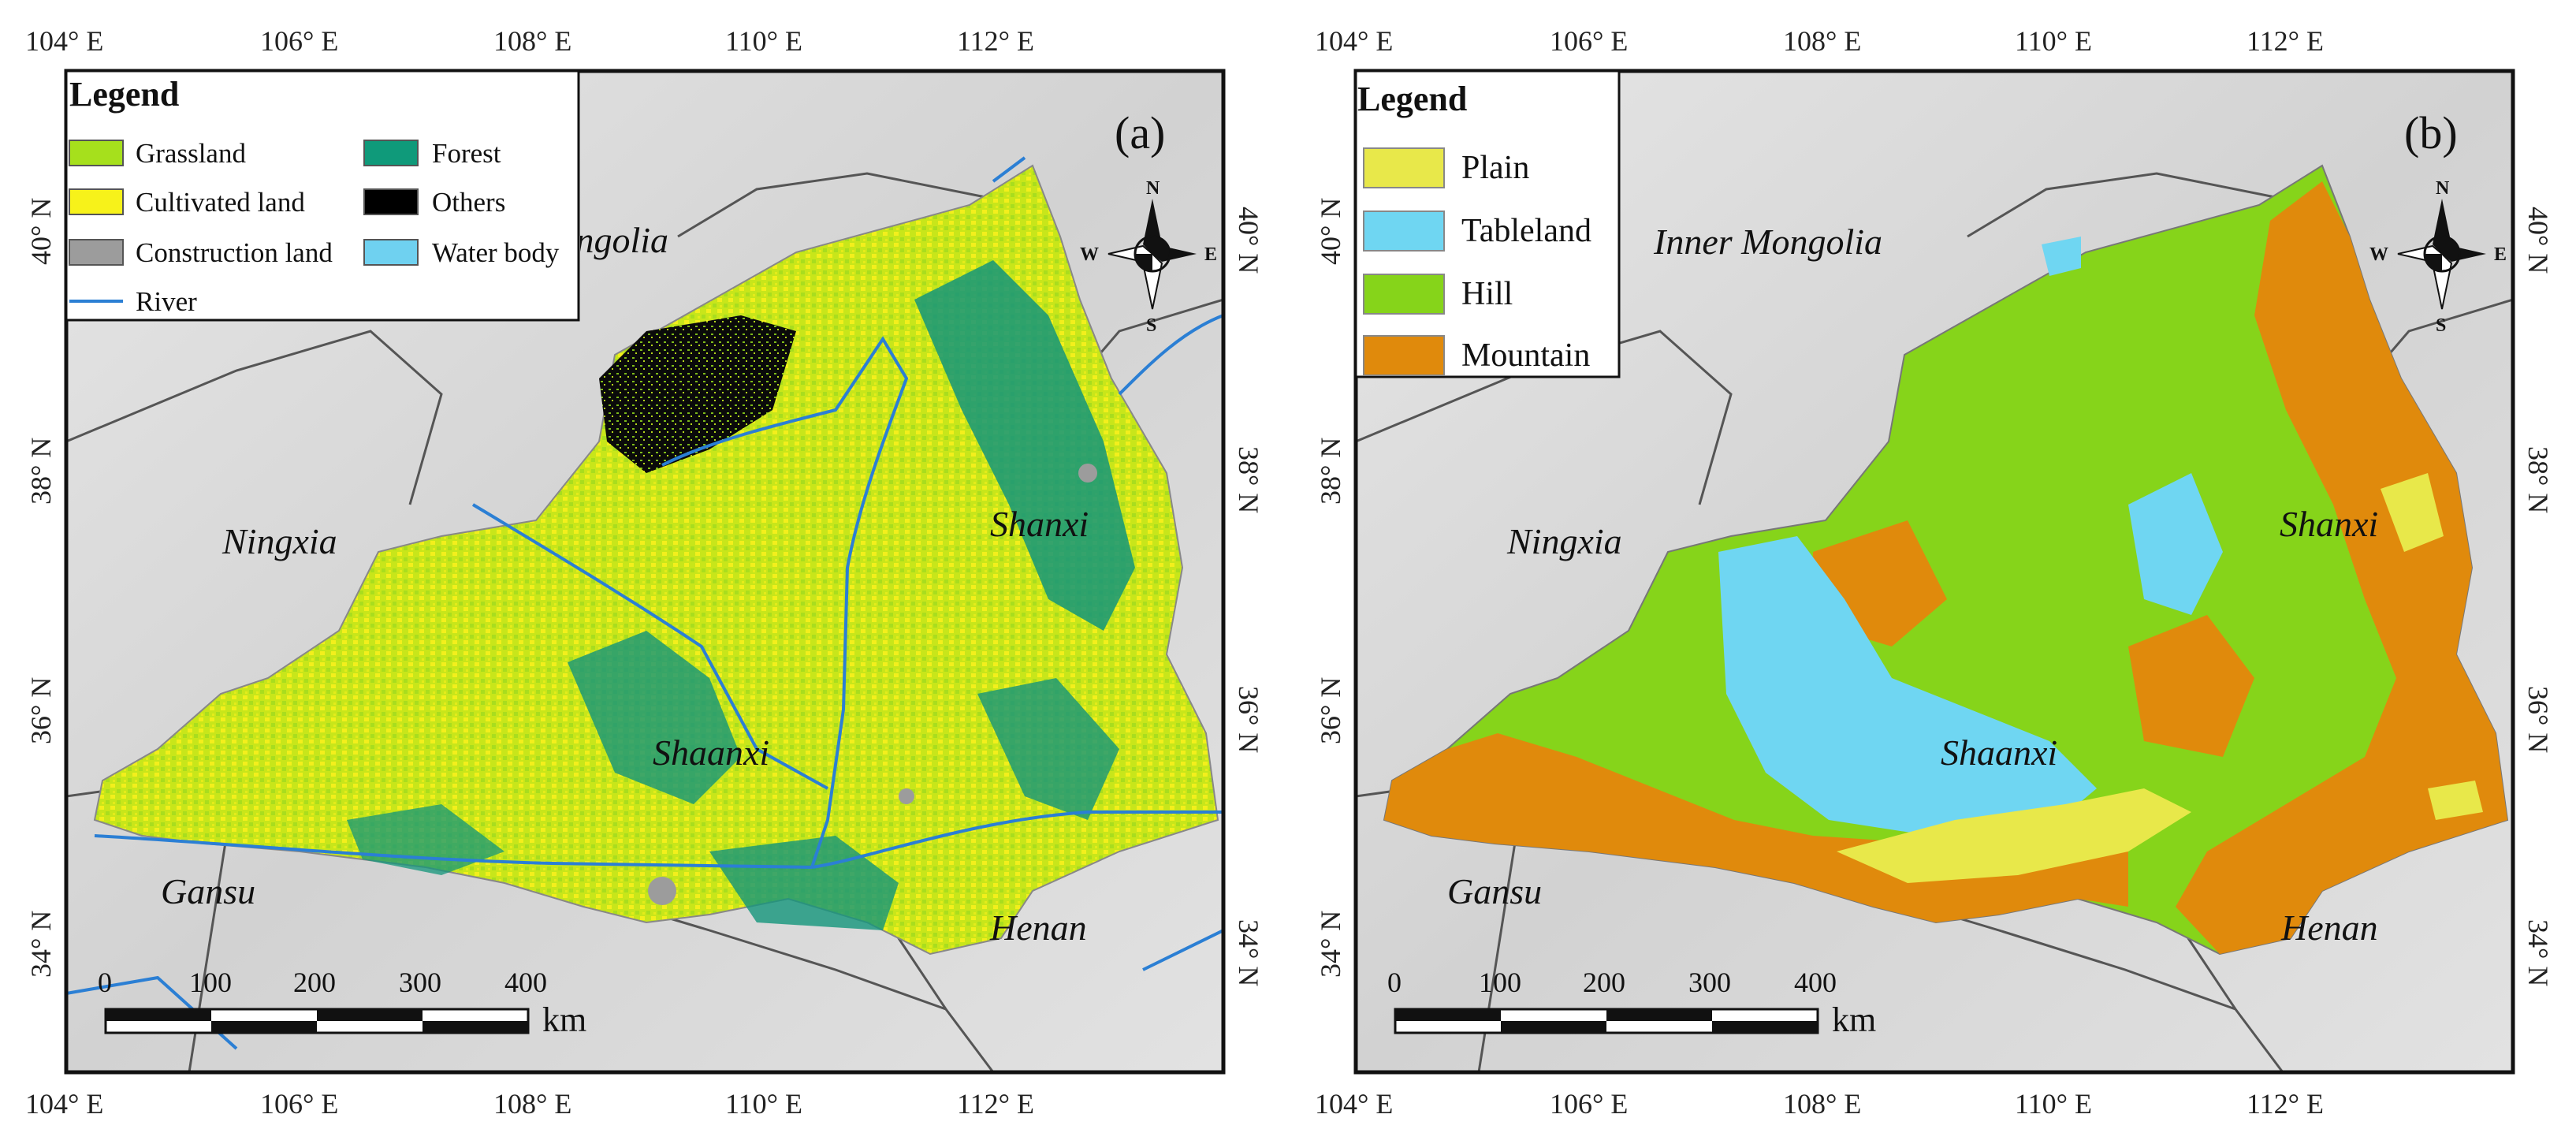  I want to click on legend-label-others: Others, so click(468, 202).